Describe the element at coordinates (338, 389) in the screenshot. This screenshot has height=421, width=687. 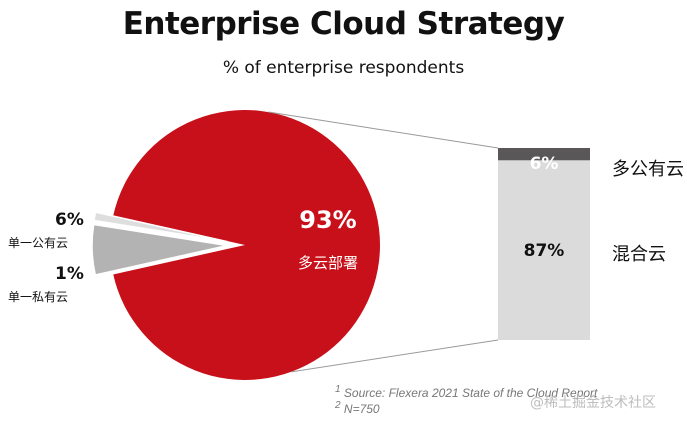
I see `footnote-source-marker: 1` at that location.